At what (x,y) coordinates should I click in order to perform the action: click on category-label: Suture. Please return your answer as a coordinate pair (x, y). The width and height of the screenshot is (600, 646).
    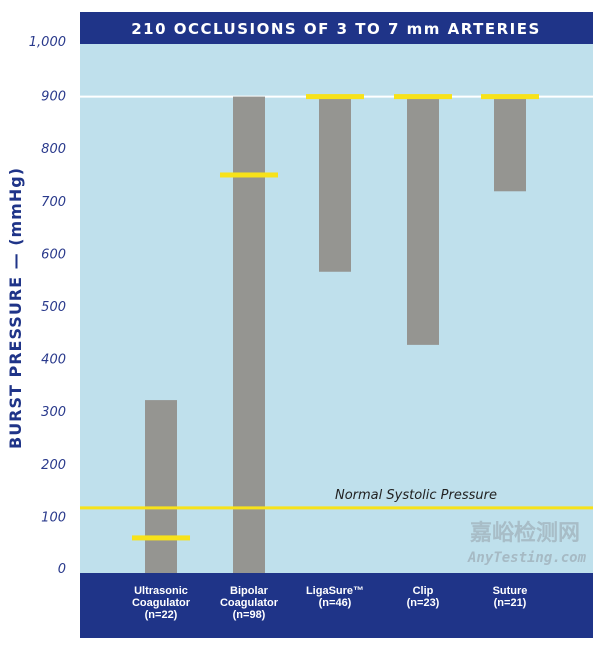
    Looking at the image, I should click on (510, 591).